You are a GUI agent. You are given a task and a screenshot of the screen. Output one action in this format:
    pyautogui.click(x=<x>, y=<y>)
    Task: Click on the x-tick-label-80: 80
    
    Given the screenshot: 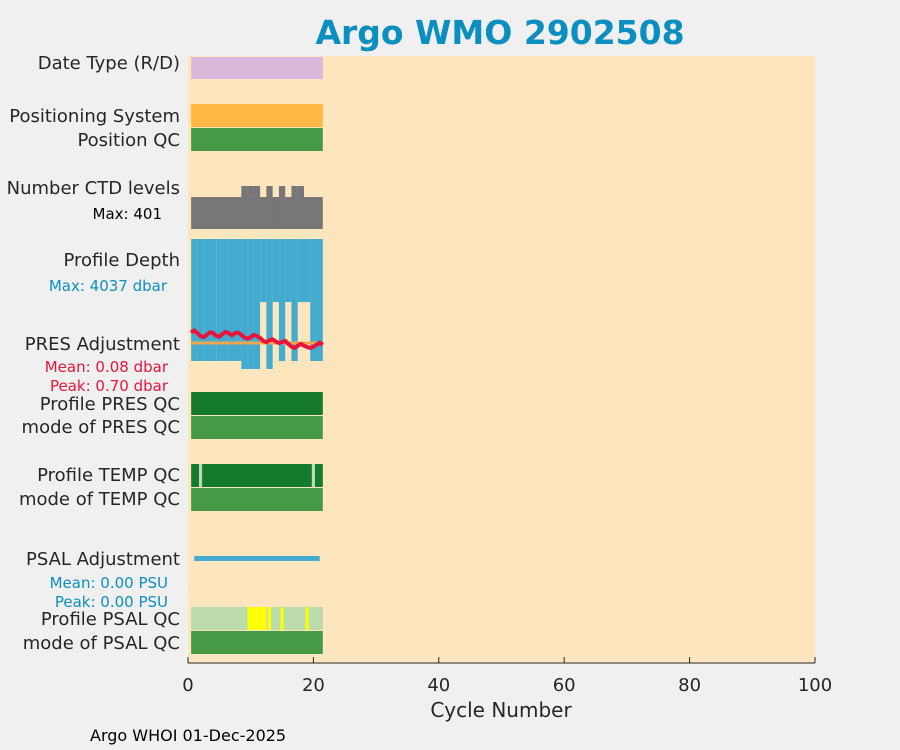 What is the action you would take?
    pyautogui.click(x=689, y=685)
    